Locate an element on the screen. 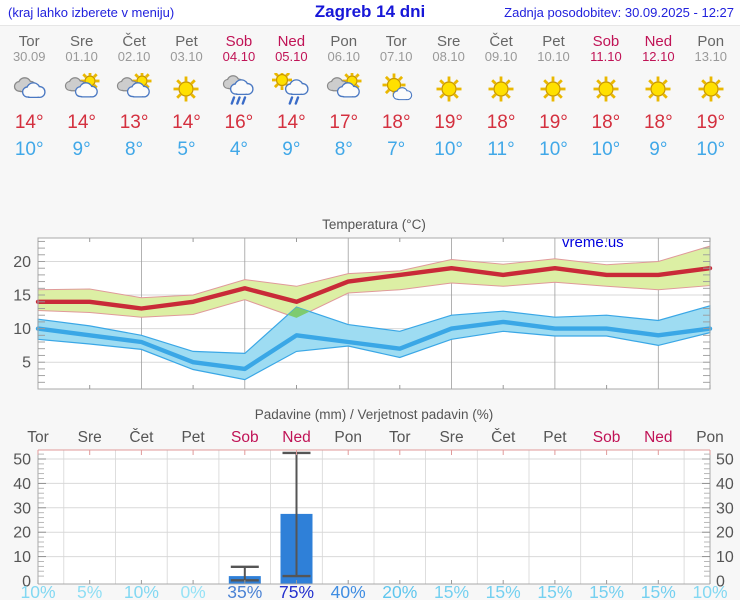 The height and width of the screenshot is (601, 740). precip-probability-label: 75% is located at coordinates (296, 591).